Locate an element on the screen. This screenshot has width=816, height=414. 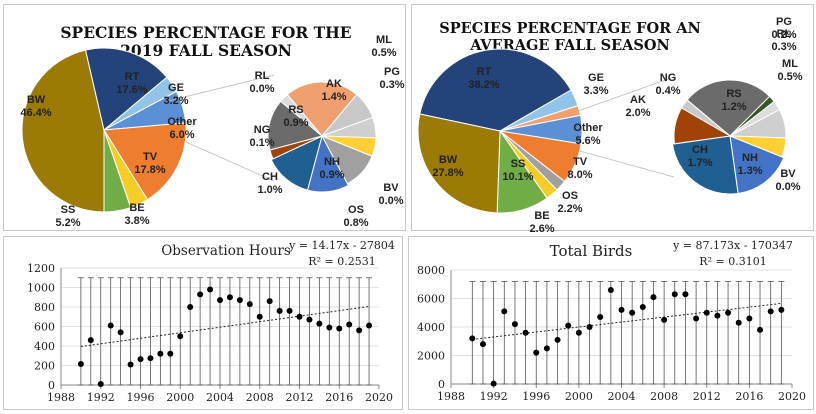
slice-value-tv: 8.0% is located at coordinates (579, 175).